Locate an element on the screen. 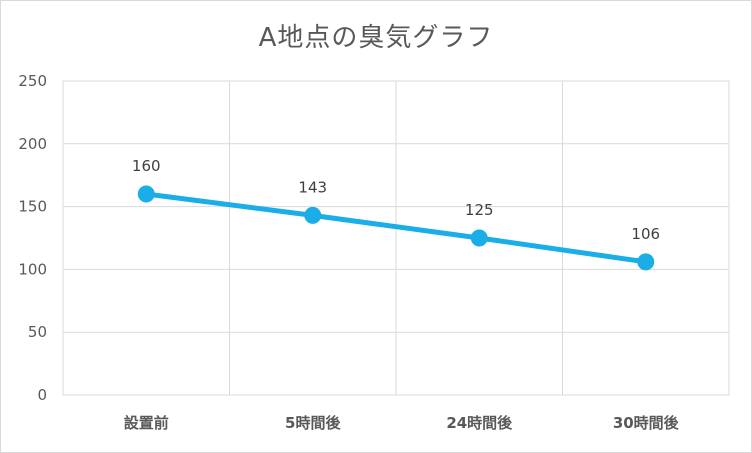  chart-title: A地点の臭気グラフ is located at coordinates (376, 38).